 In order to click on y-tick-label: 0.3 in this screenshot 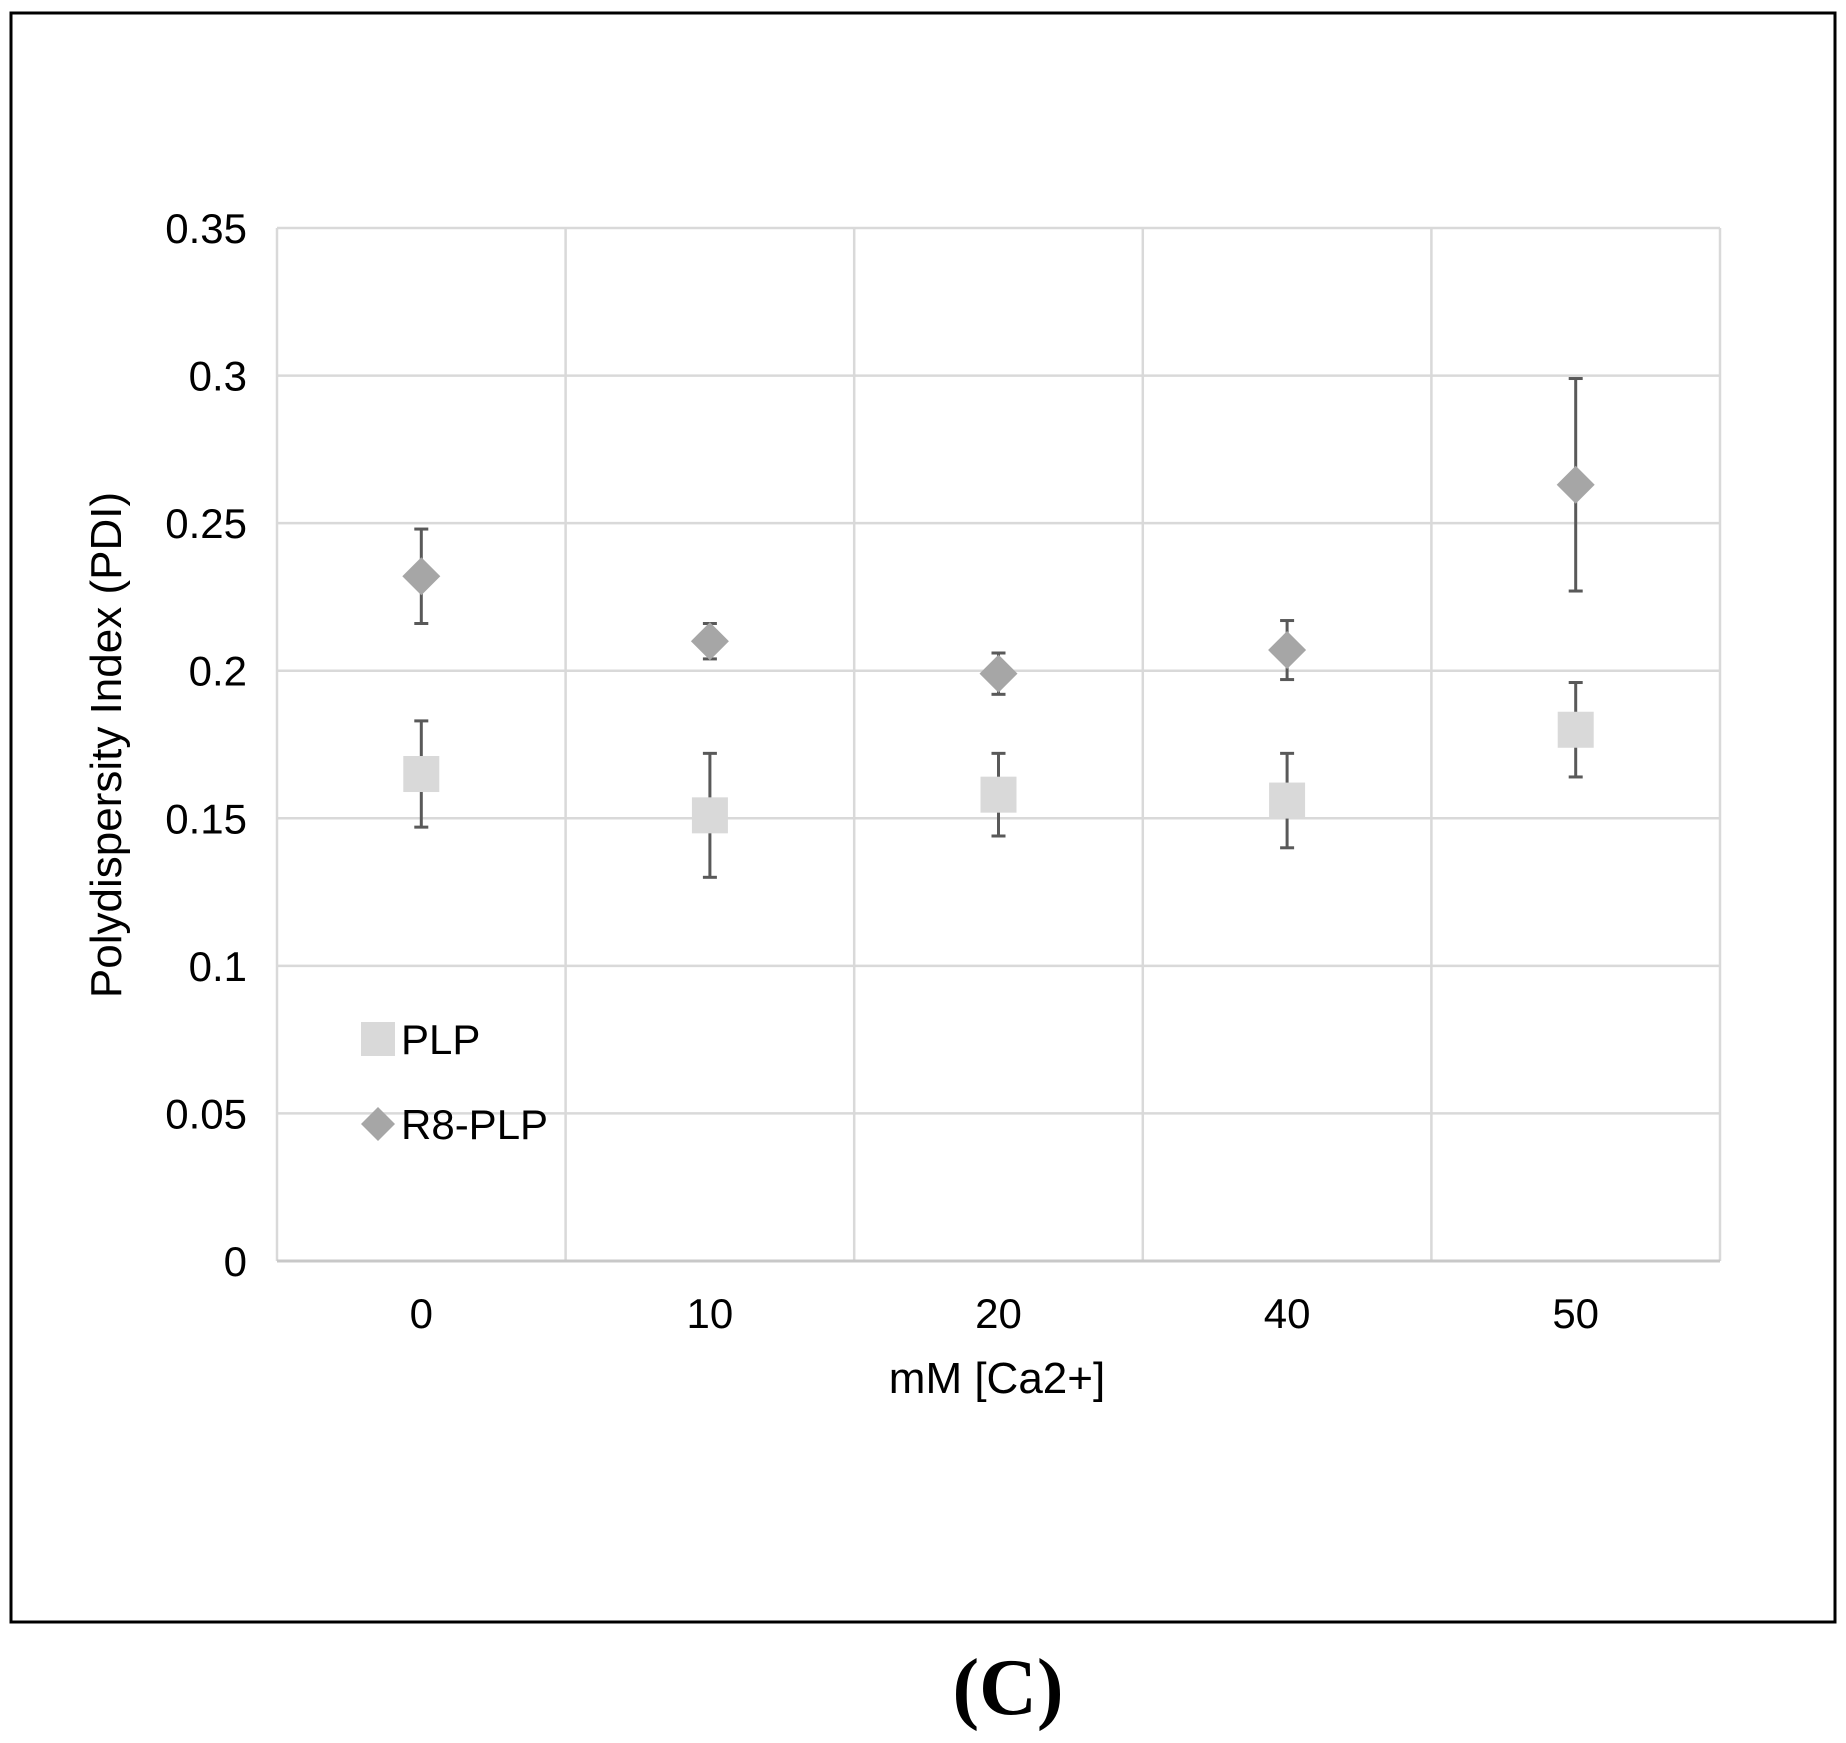, I will do `click(218, 376)`.